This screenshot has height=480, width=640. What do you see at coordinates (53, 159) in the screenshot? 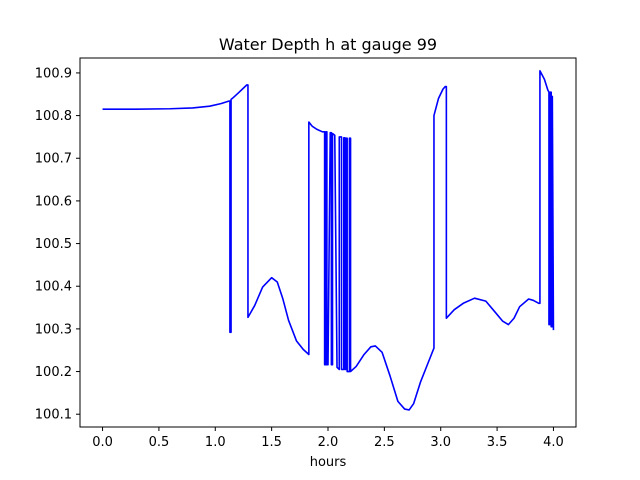
I see `y-tick-label: 100.7` at bounding box center [53, 159].